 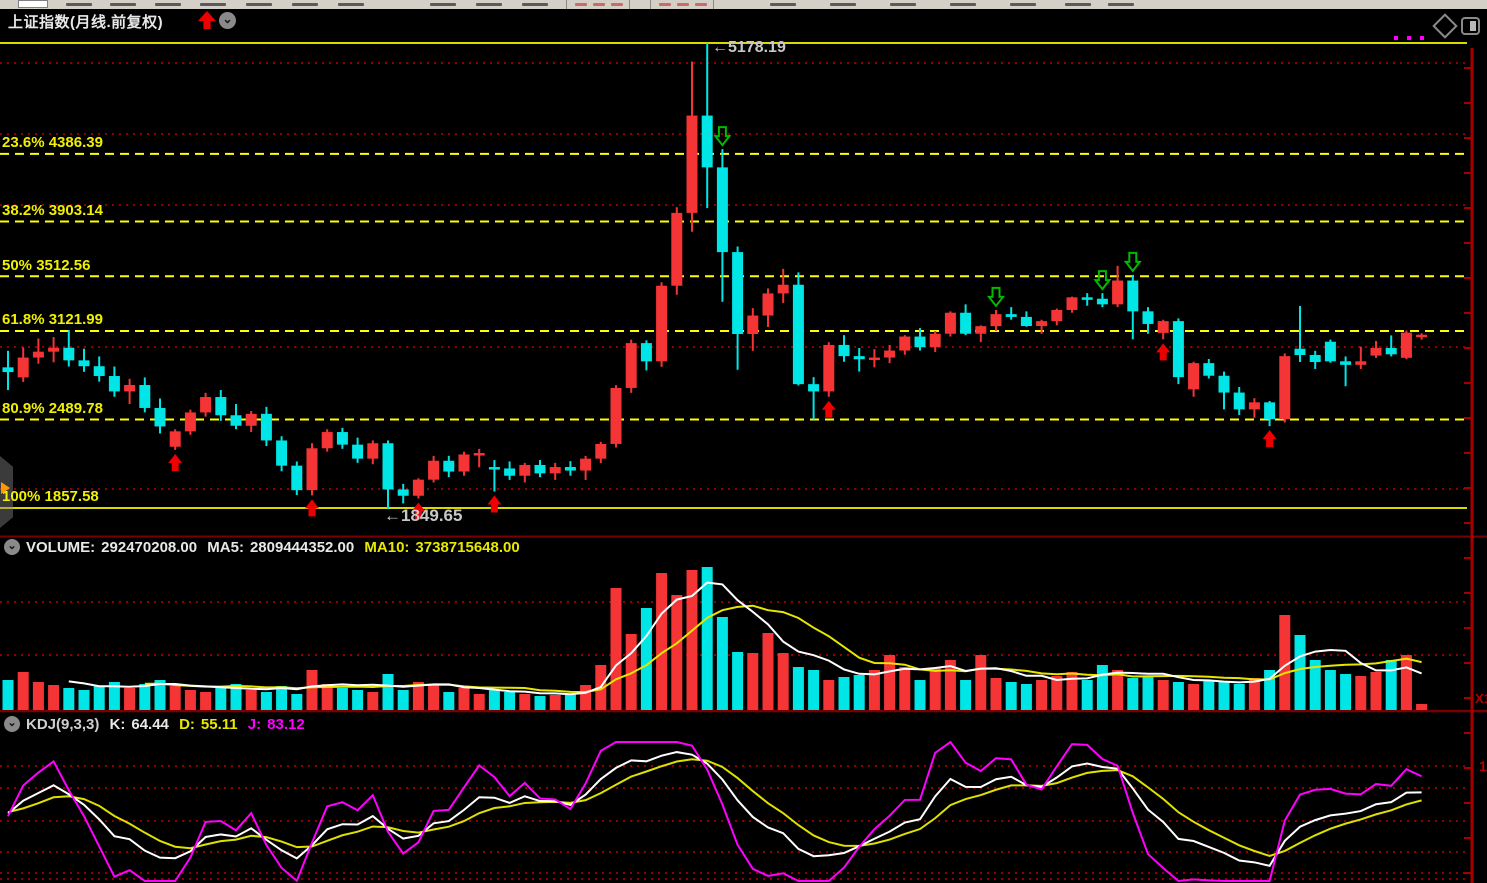 What do you see at coordinates (714, 807) in the screenshot?
I see `kdj-d-line` at bounding box center [714, 807].